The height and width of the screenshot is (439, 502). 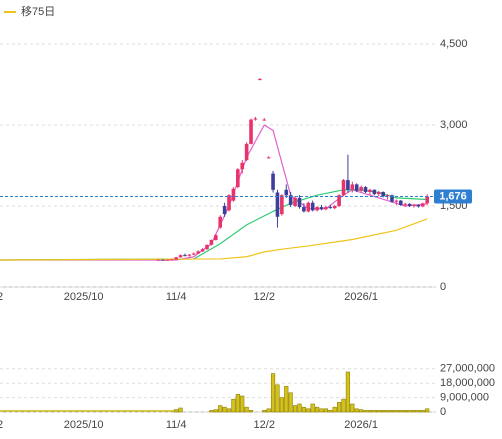 What do you see at coordinates (38, 11) in the screenshot?
I see `legend-label: 移75日` at bounding box center [38, 11].